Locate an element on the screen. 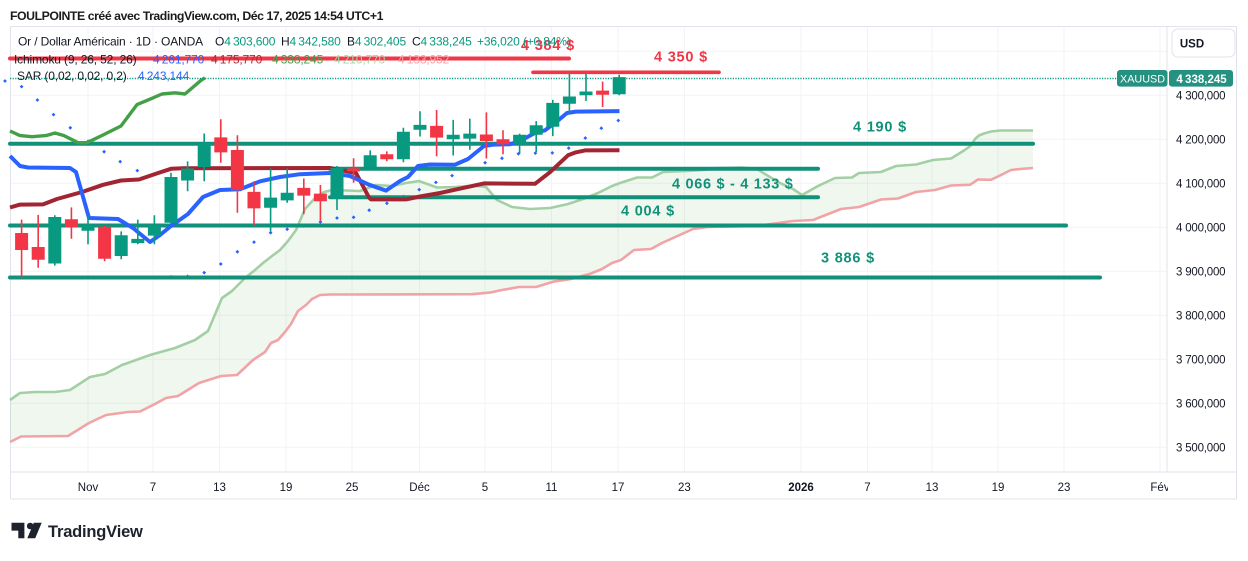  svg-text: 4 066 $ - 4 133 $ is located at coordinates (733, 185).